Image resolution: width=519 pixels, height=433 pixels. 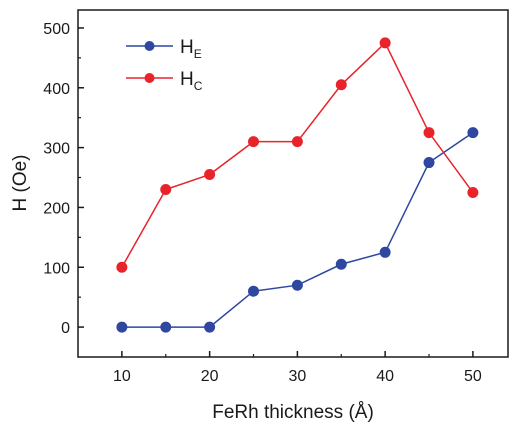 What do you see at coordinates (473, 376) in the screenshot?
I see `x-tick-label: 50` at bounding box center [473, 376].